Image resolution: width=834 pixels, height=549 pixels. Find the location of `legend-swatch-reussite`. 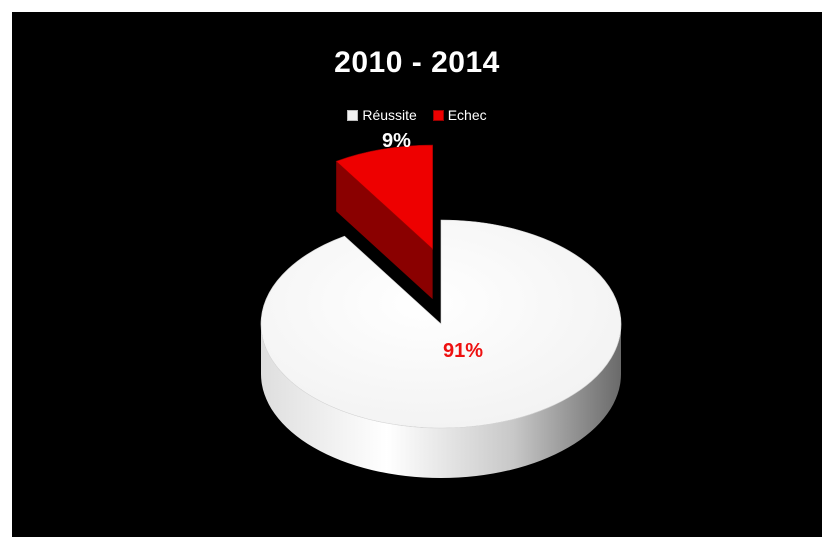

legend-swatch-reussite is located at coordinates (353, 115).